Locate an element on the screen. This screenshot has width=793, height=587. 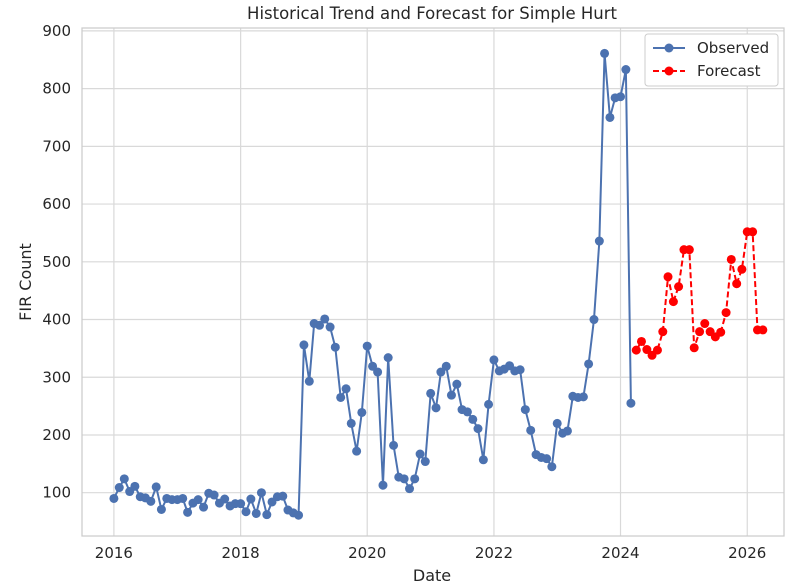
y-axis-label: FIR Count is located at coordinates (25, 282).